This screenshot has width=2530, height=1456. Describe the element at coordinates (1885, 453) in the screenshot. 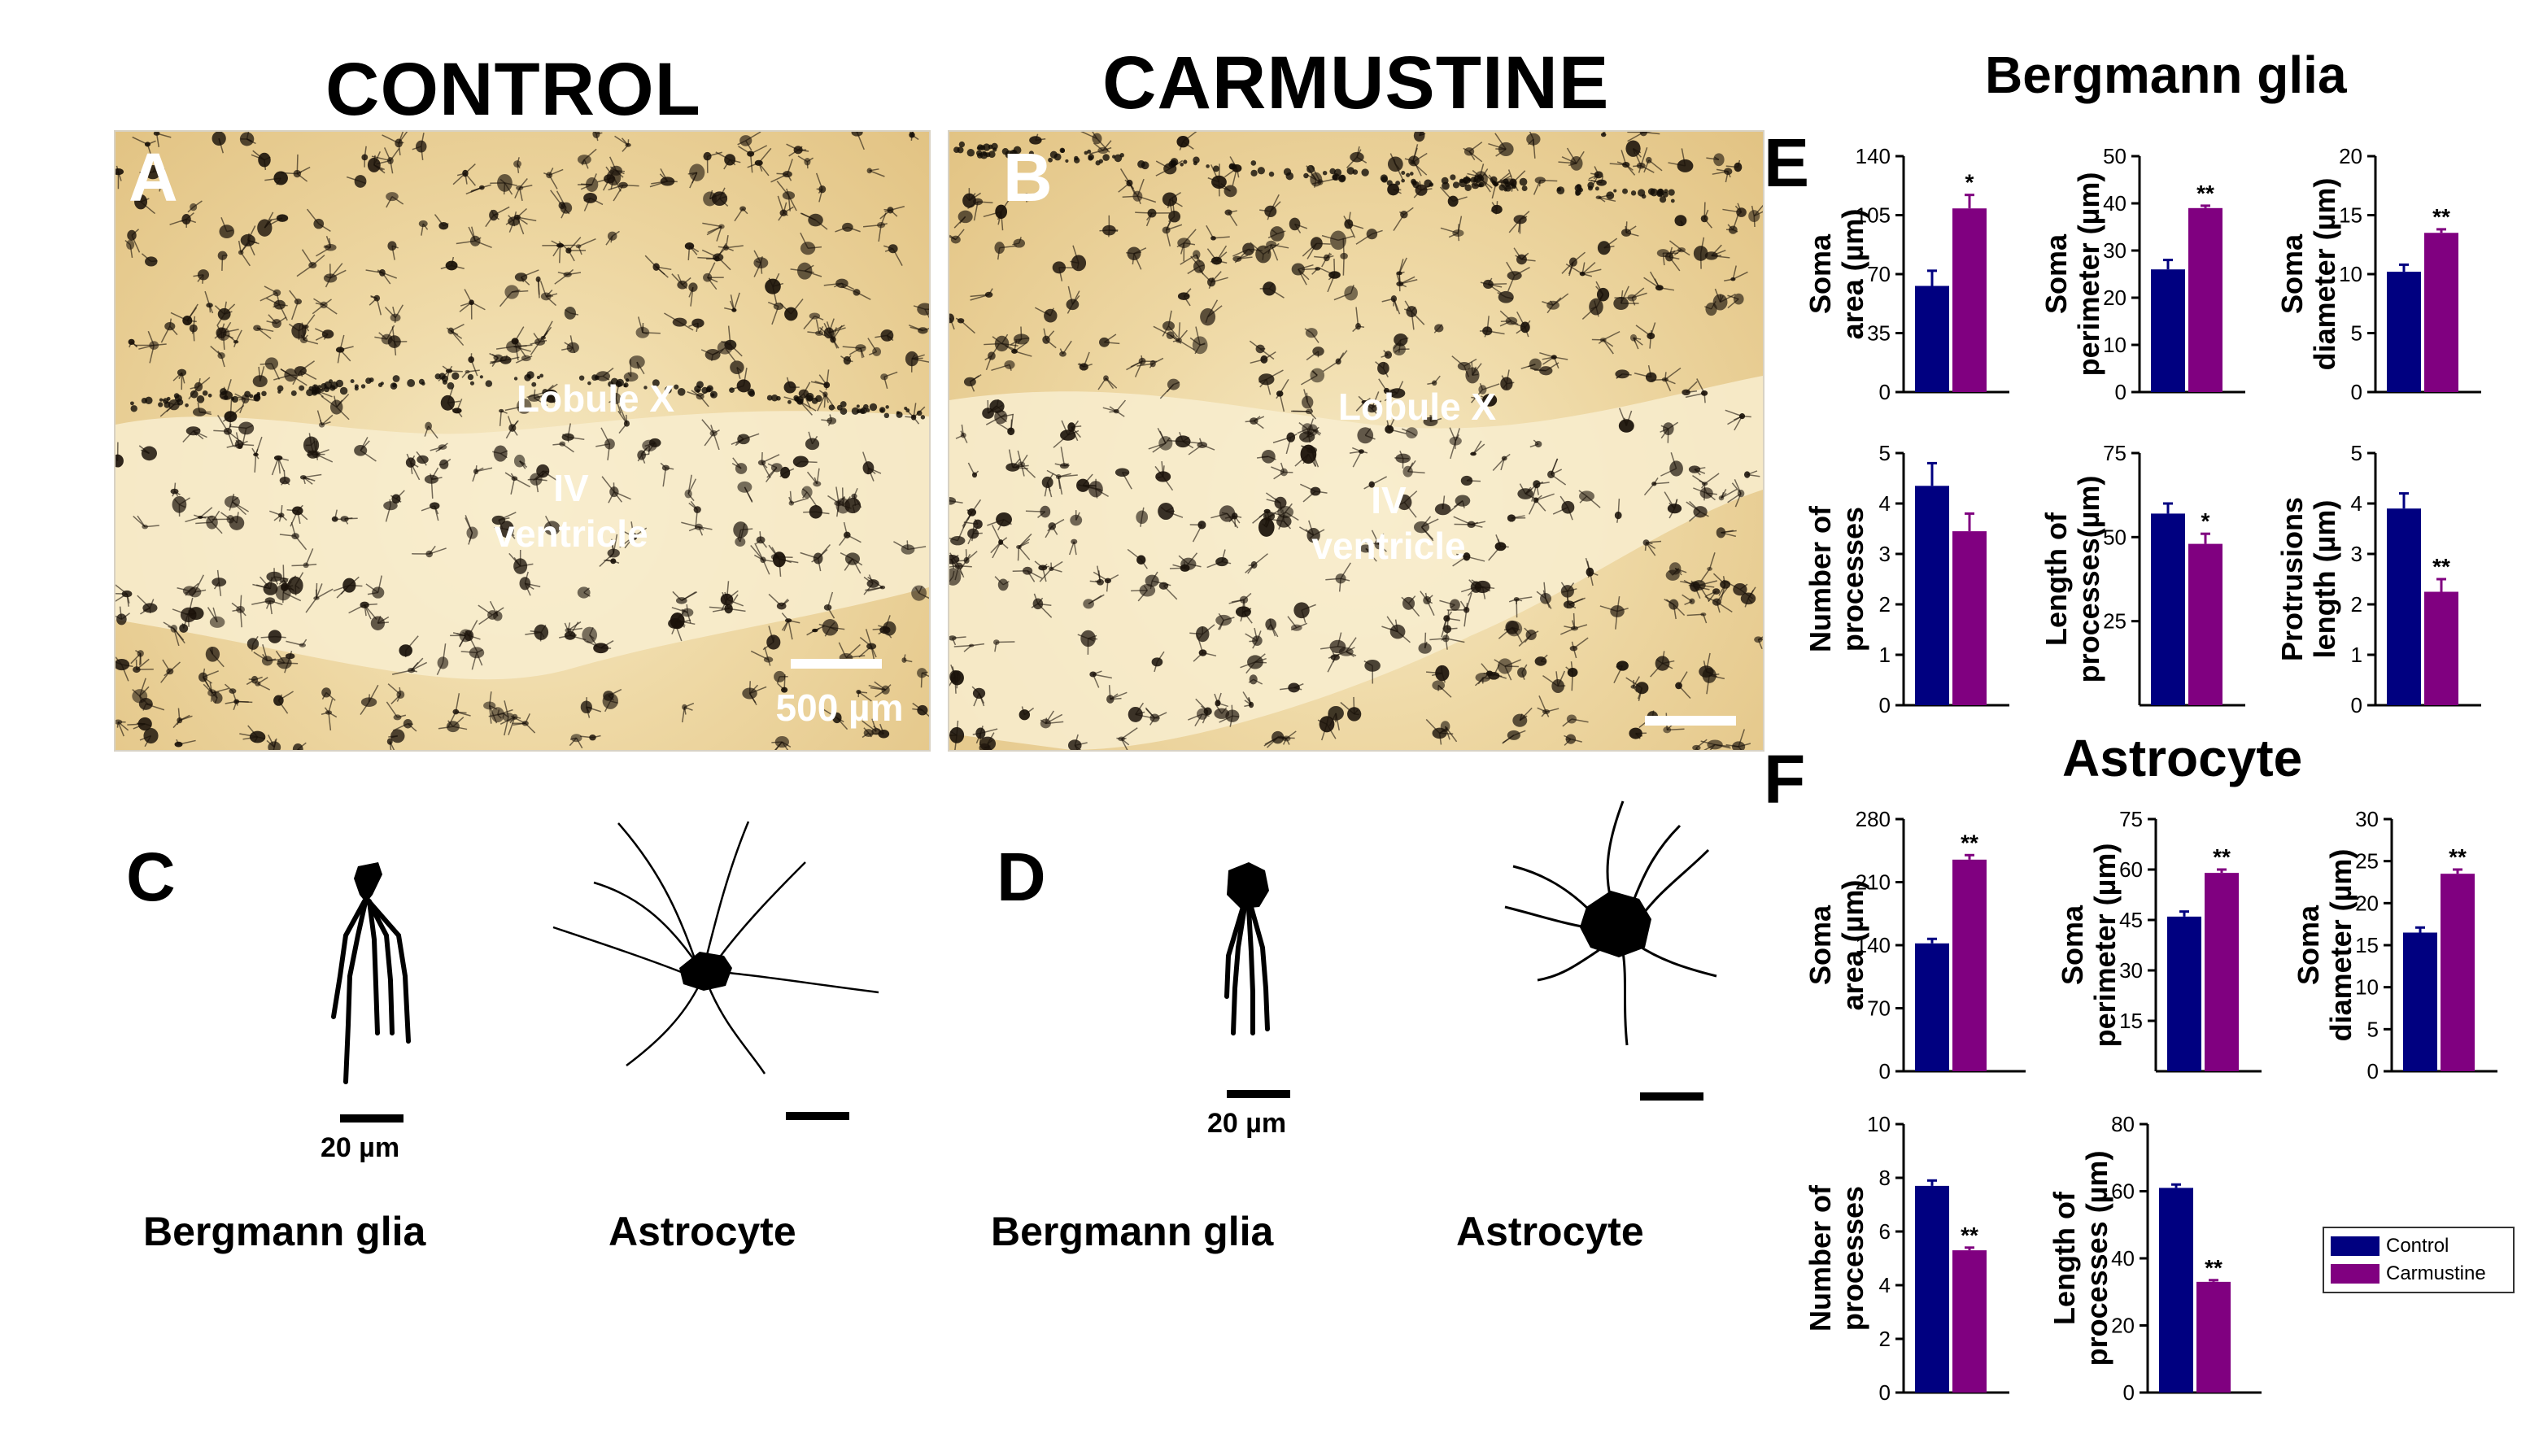

I see `y-tick-label: 5` at that location.